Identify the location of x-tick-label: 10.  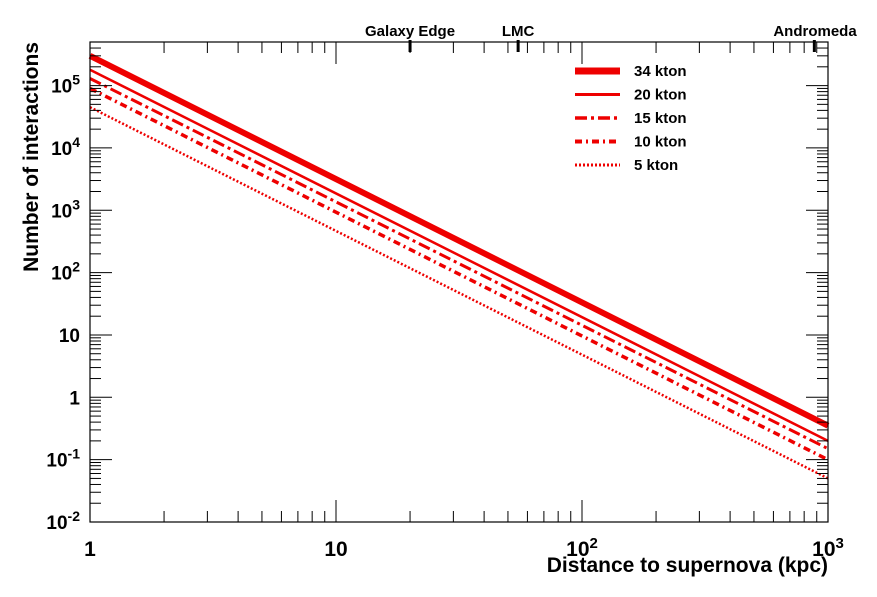
(335, 549).